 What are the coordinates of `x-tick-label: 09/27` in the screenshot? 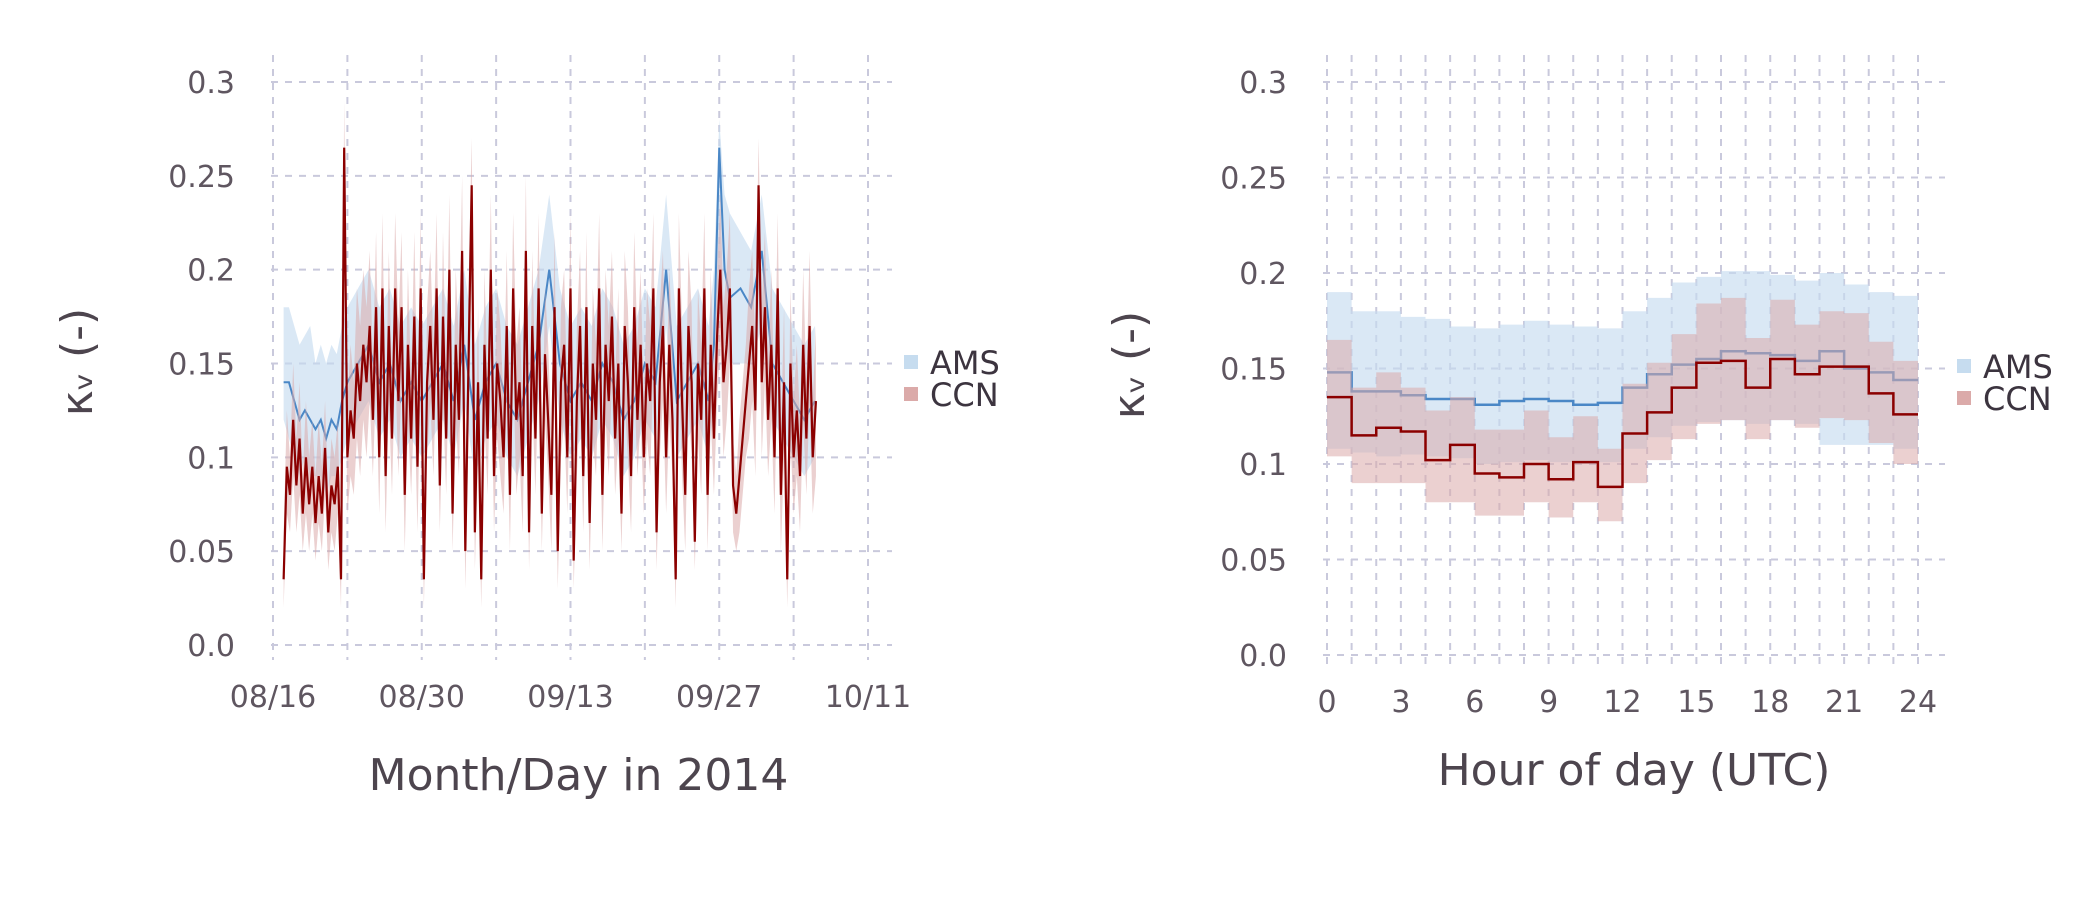 It's located at (719, 697).